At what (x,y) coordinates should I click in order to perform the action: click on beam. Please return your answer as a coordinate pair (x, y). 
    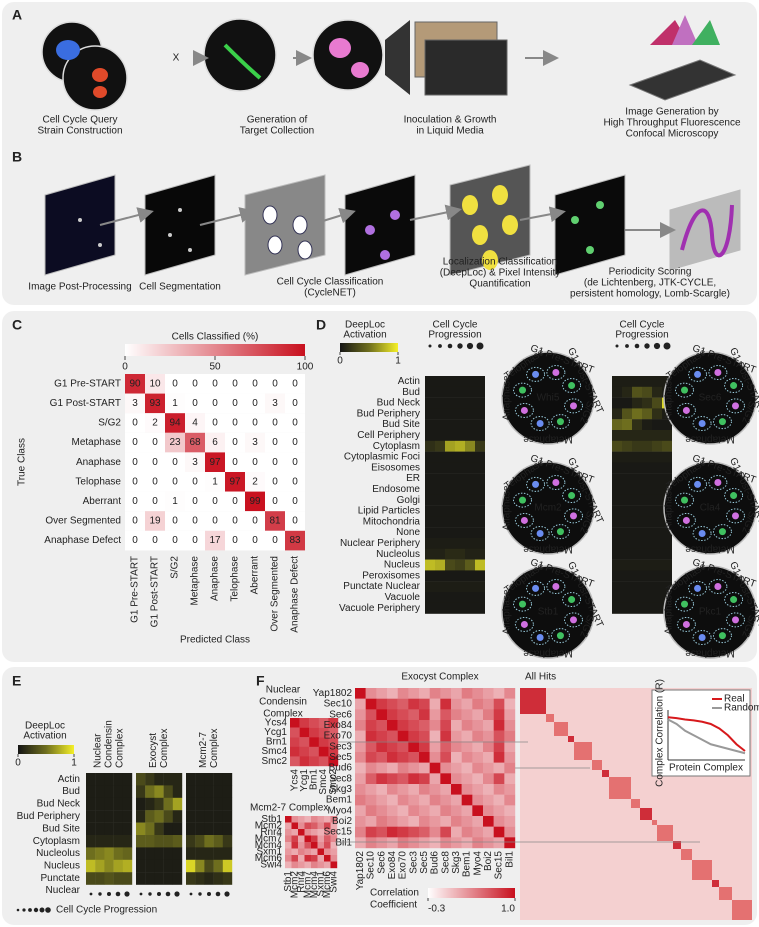
    Looking at the image, I should click on (685, 30).